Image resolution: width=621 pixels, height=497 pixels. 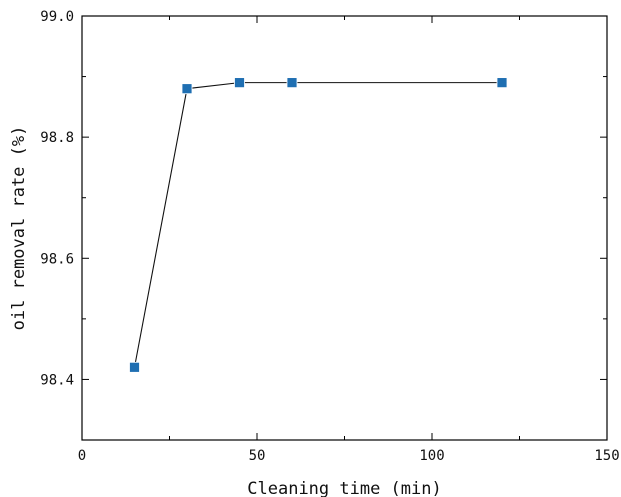 What do you see at coordinates (19, 228) in the screenshot?
I see `y-axis-label: oil removal rate (%)` at bounding box center [19, 228].